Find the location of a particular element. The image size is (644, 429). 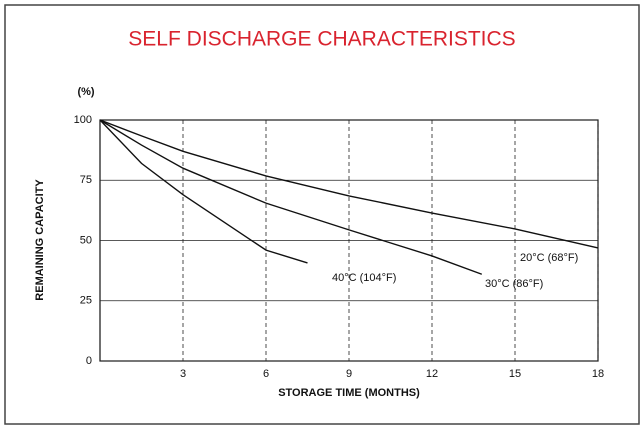

y-tick-label: 0 is located at coordinates (89, 361).